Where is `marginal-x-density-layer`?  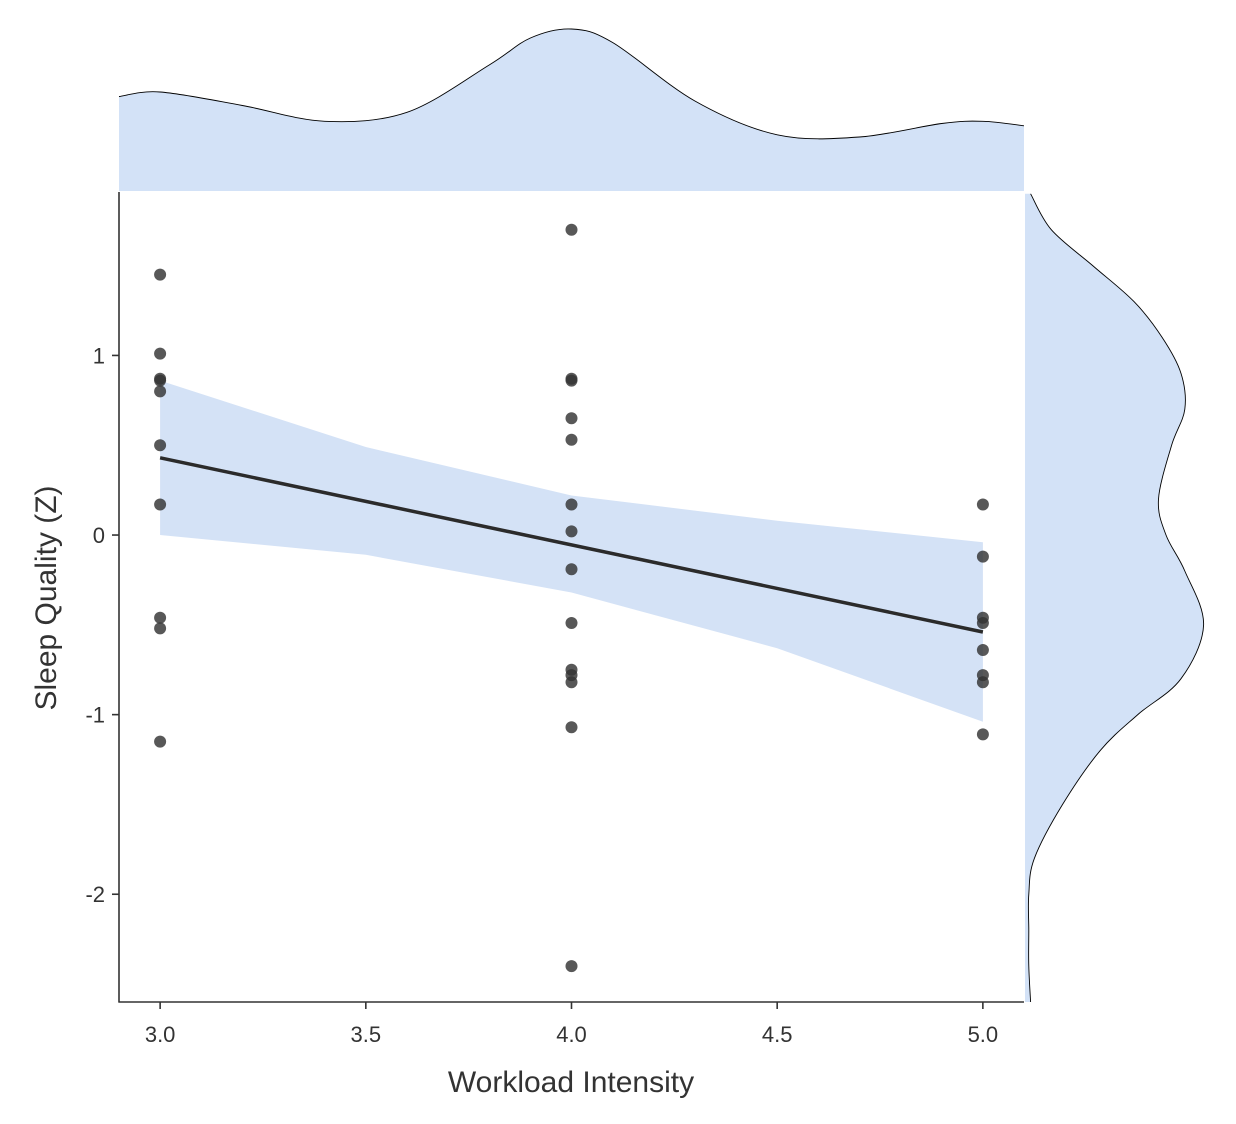 marginal-x-density-layer is located at coordinates (571, 109).